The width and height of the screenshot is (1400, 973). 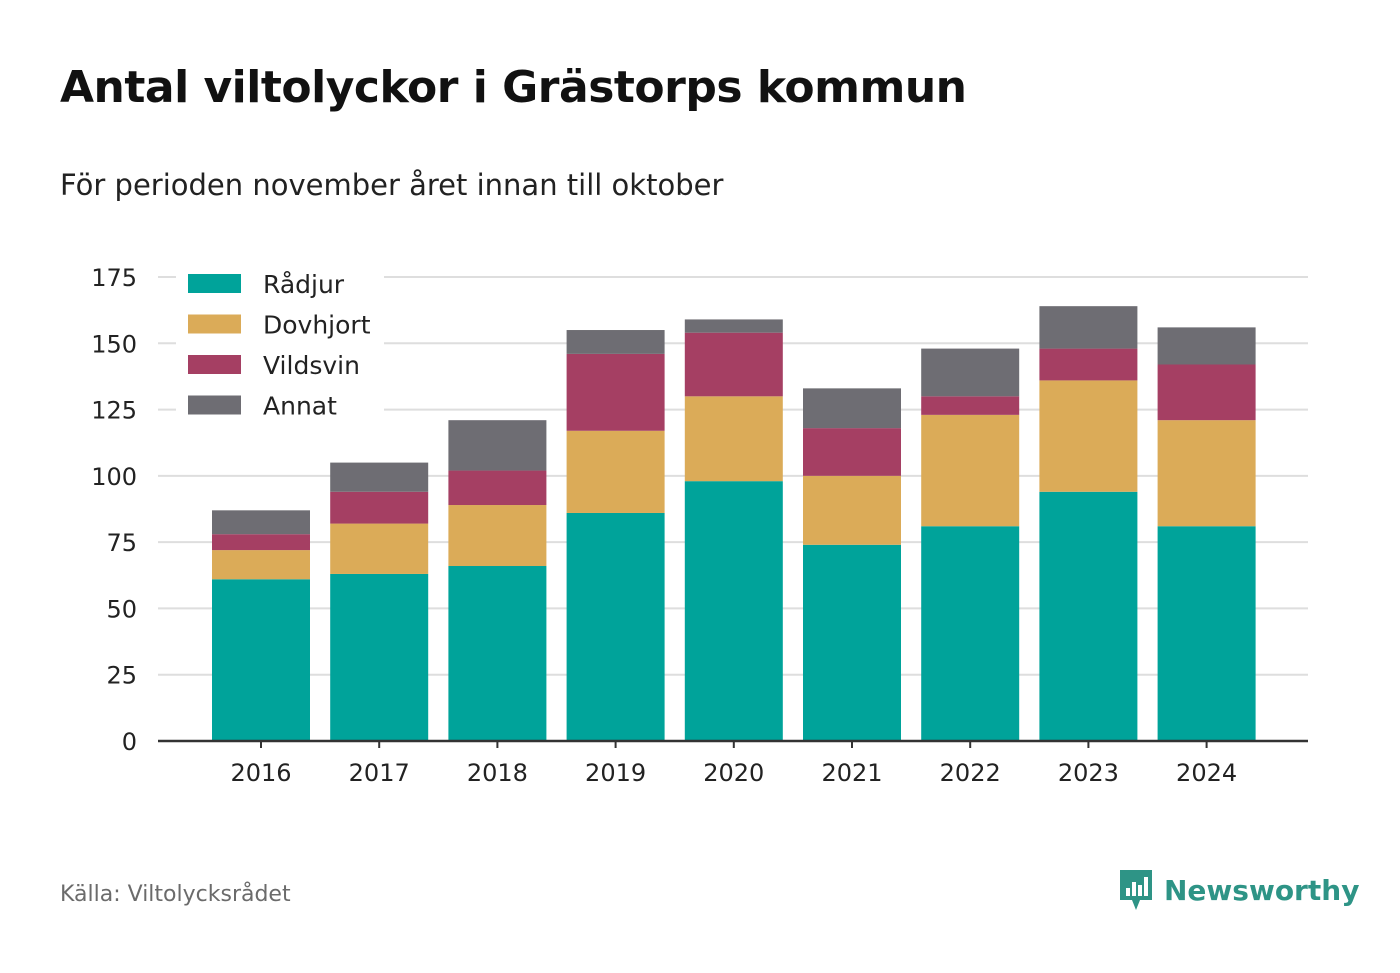 What do you see at coordinates (970, 773) in the screenshot?
I see `x-tick-label: 2022` at bounding box center [970, 773].